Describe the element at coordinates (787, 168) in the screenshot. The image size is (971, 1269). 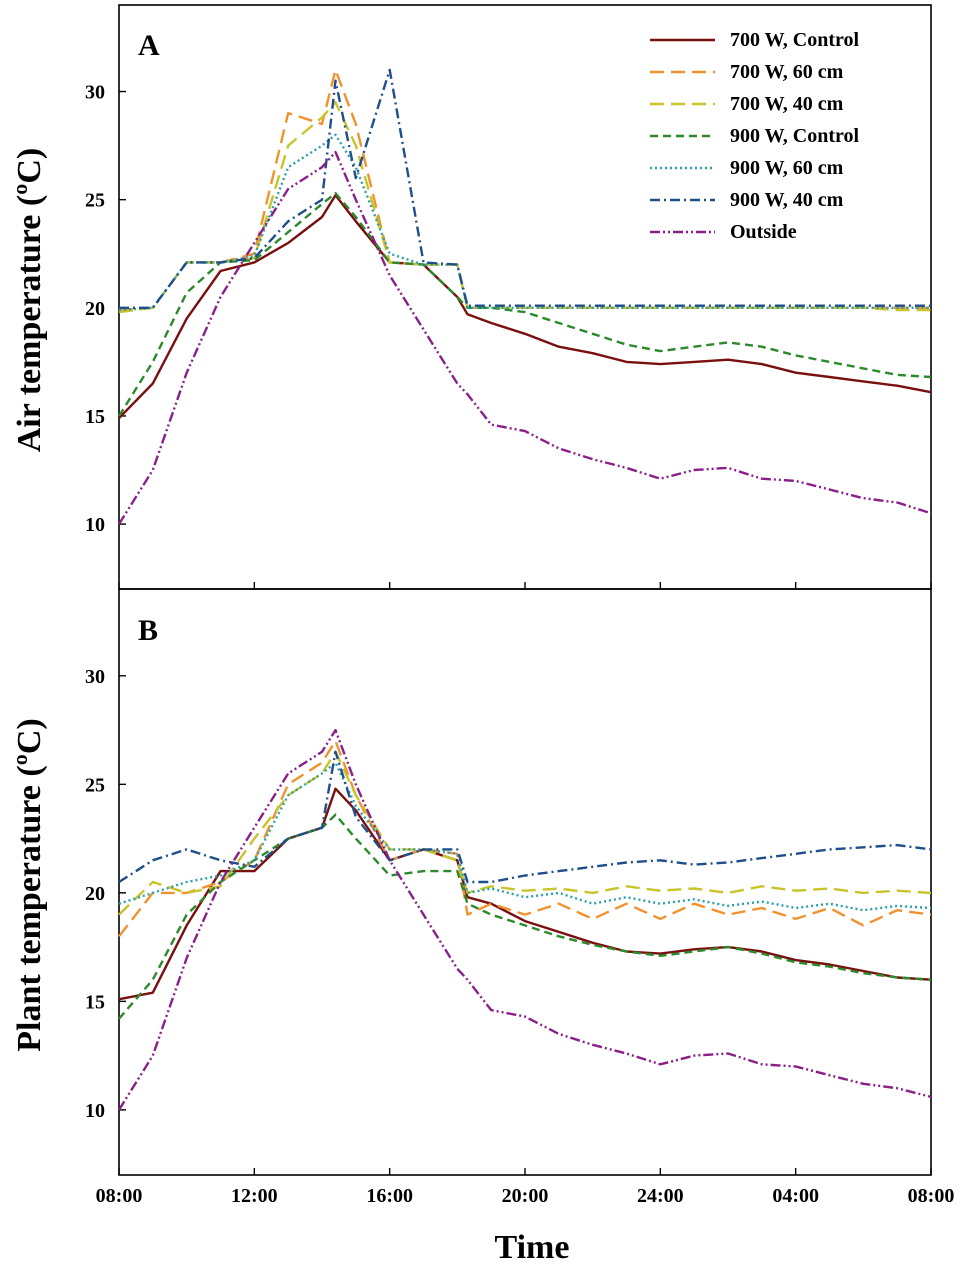
I see `legend-label-4: 900 W, 60 cm` at that location.